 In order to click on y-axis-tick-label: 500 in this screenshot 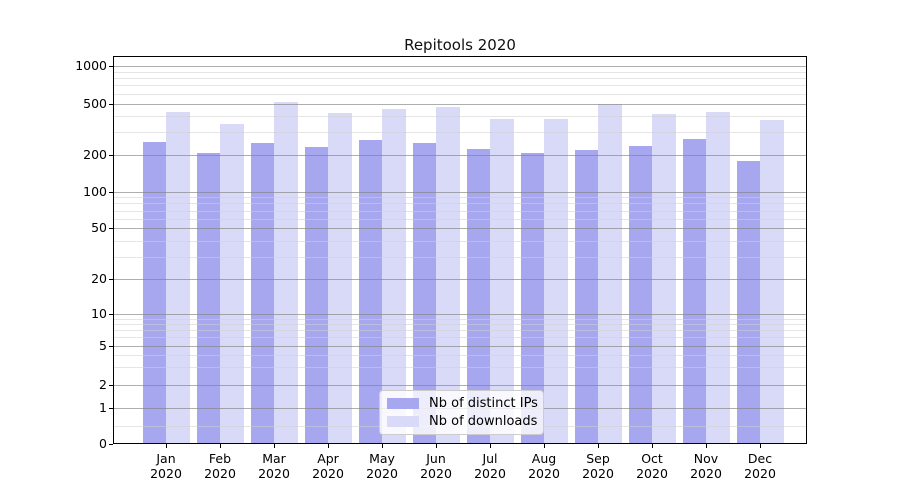, I will do `click(95, 103)`.